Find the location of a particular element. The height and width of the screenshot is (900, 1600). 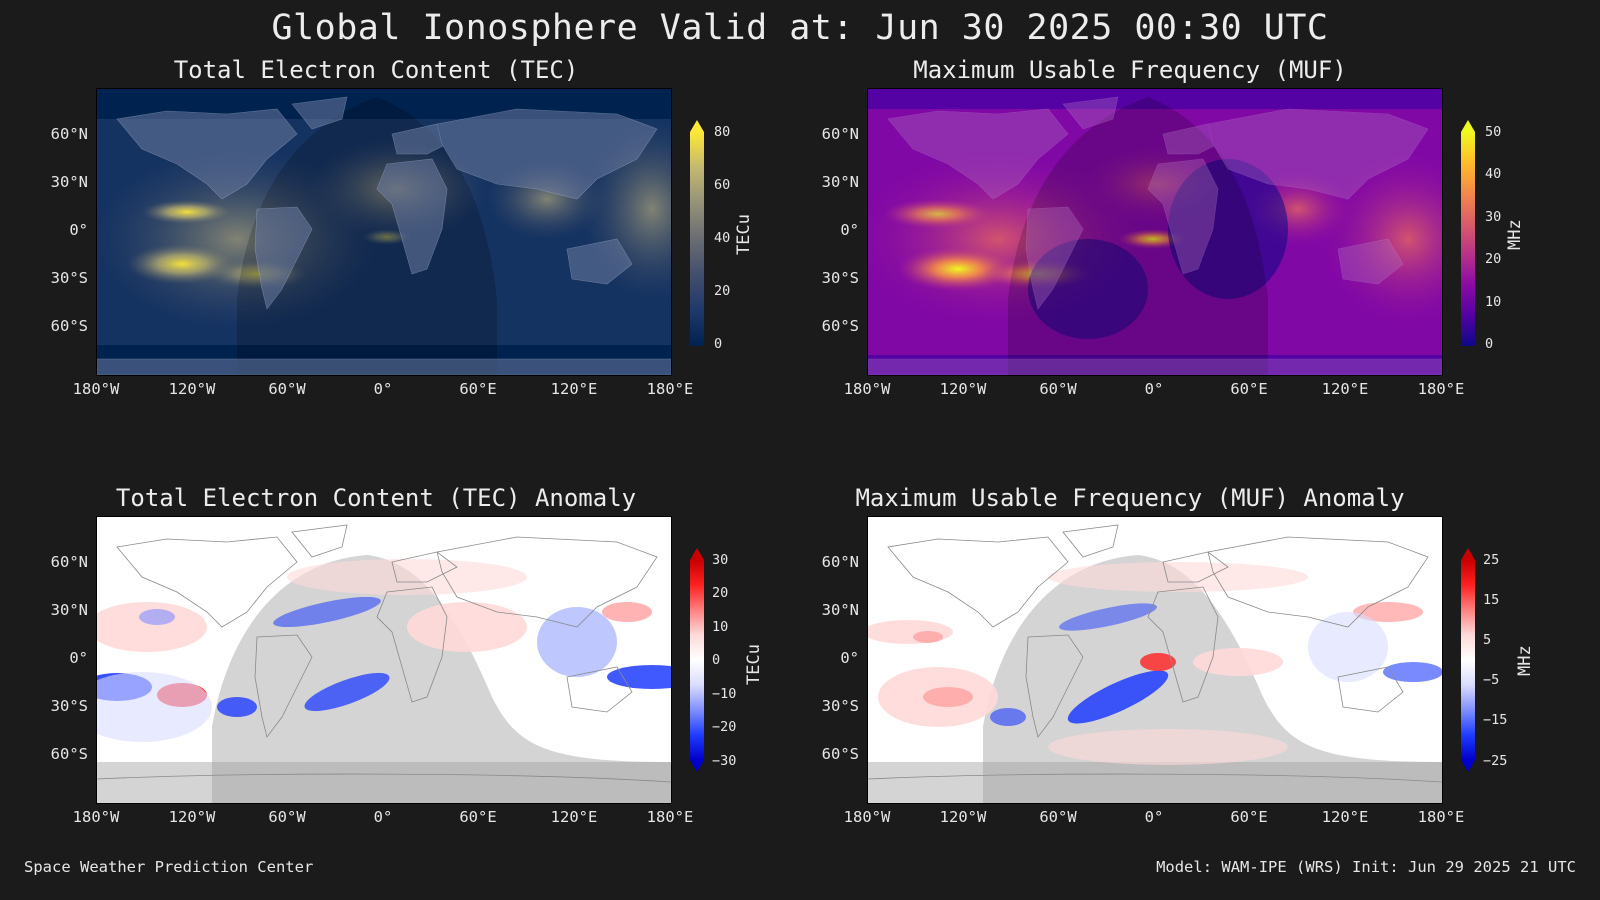

muf-anomaly-colorbar-fill is located at coordinates (1468, 660).